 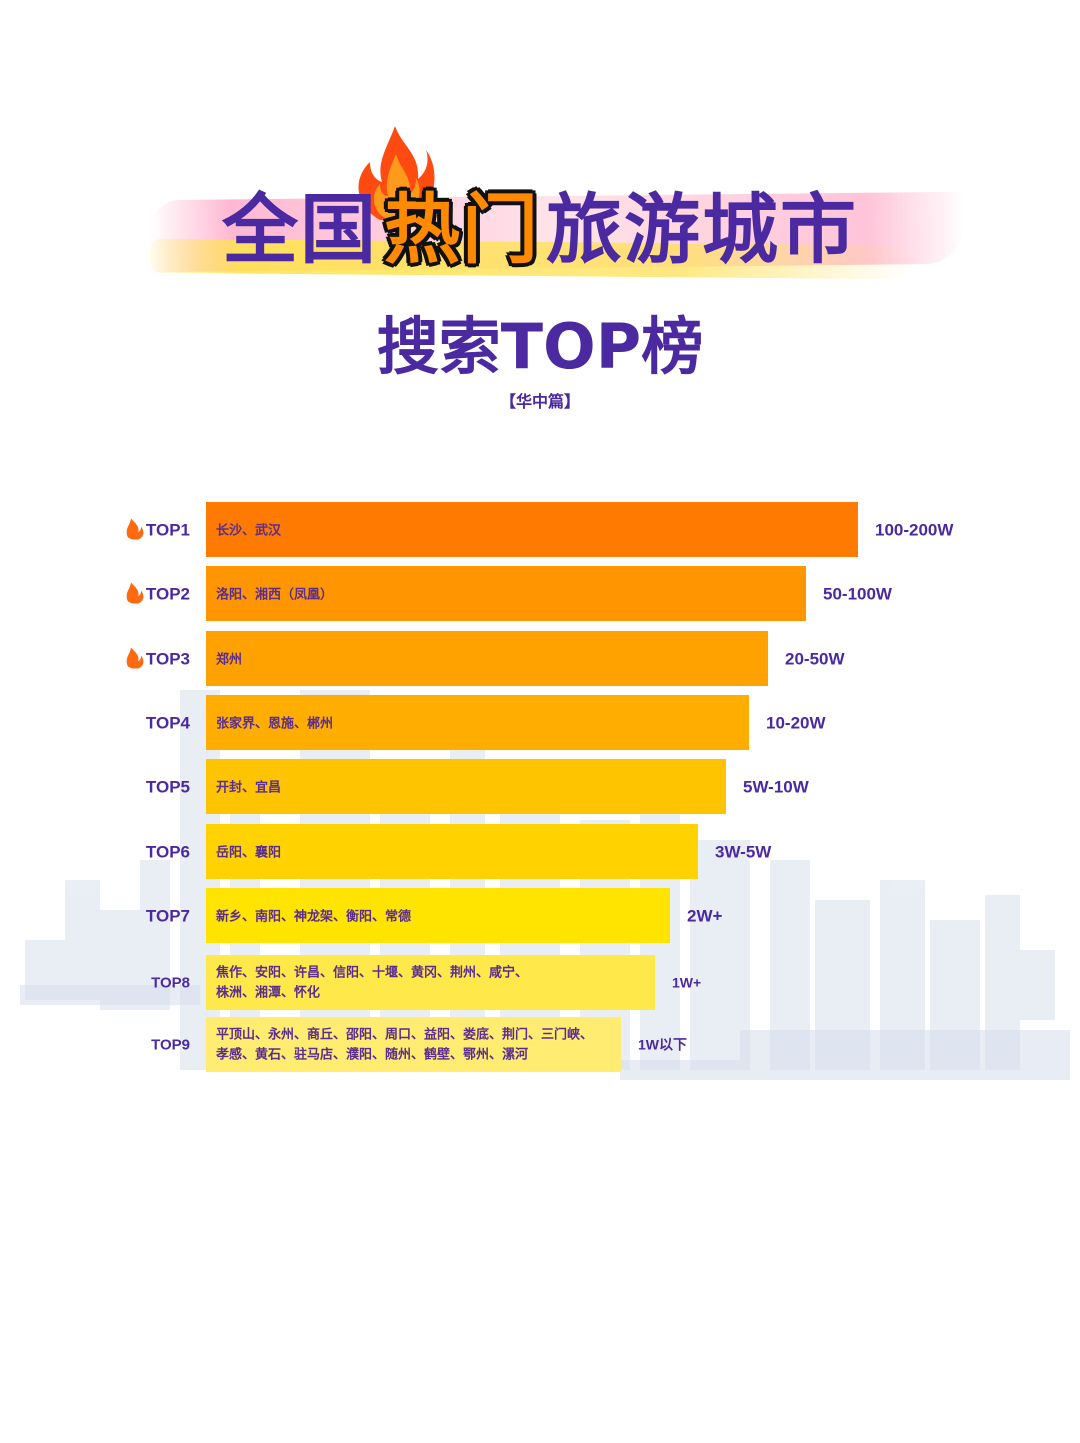 What do you see at coordinates (776, 787) in the screenshot?
I see `value-label: 5W-10W` at bounding box center [776, 787].